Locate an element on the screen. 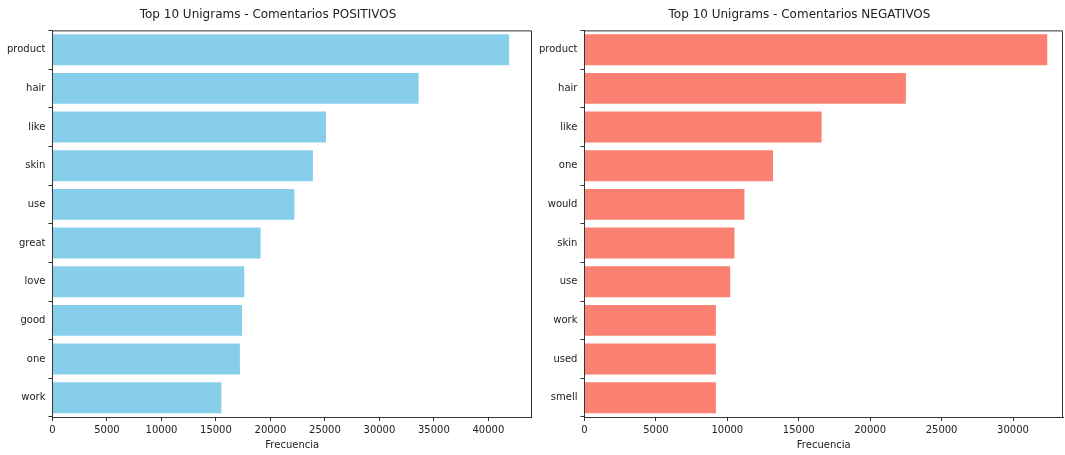 Image resolution: width=1065 pixels, height=455 pixels. y-tick-label: used is located at coordinates (565, 358).